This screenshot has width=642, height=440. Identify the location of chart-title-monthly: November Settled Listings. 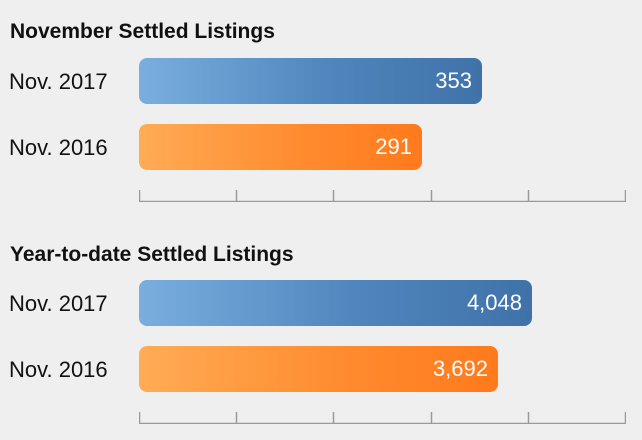
(142, 31).